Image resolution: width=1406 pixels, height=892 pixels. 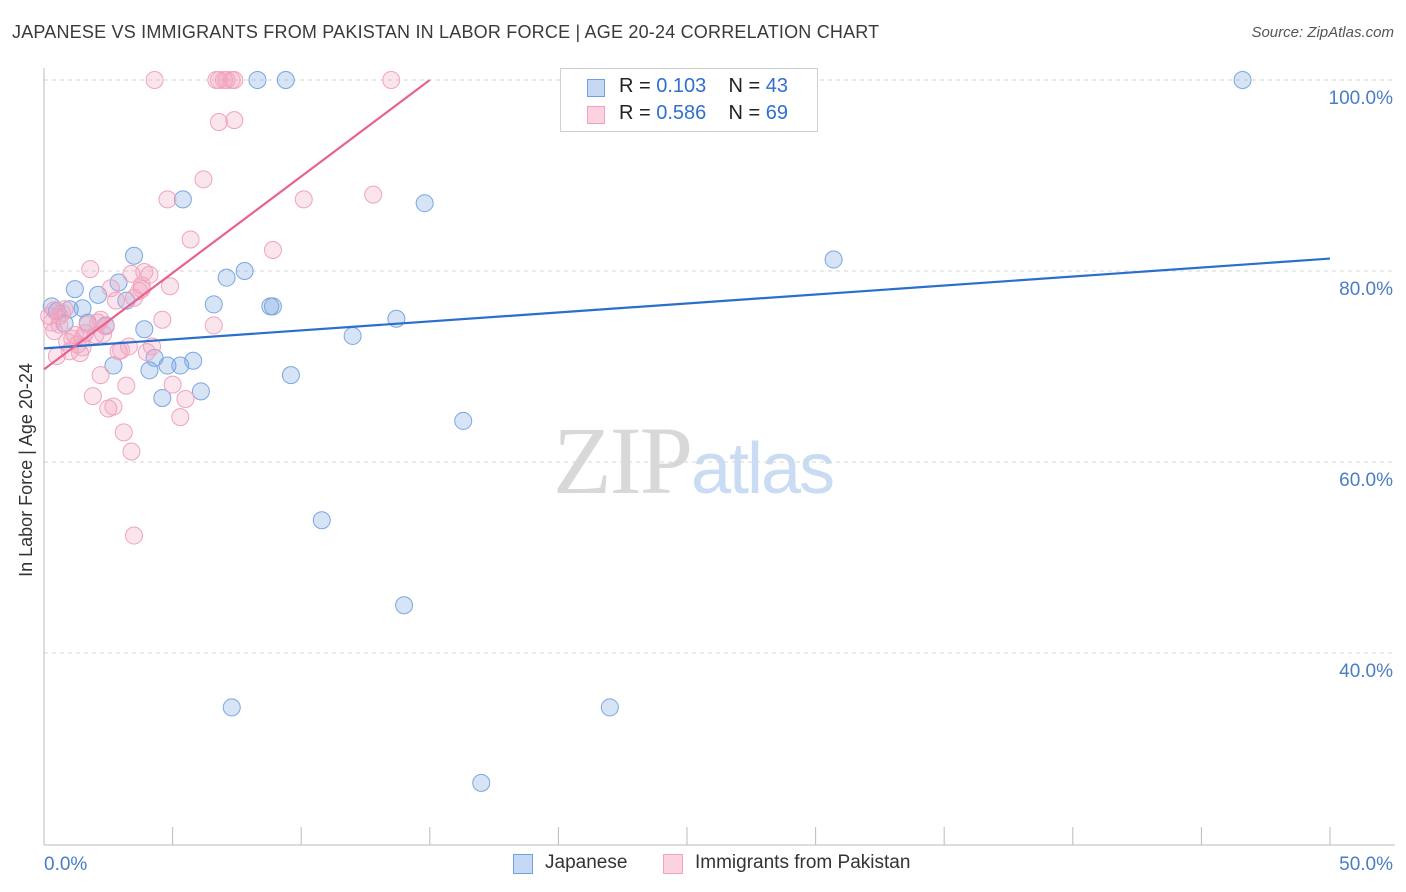 What do you see at coordinates (763, 469) in the screenshot?
I see `watermark-atlas: atlas` at bounding box center [763, 469].